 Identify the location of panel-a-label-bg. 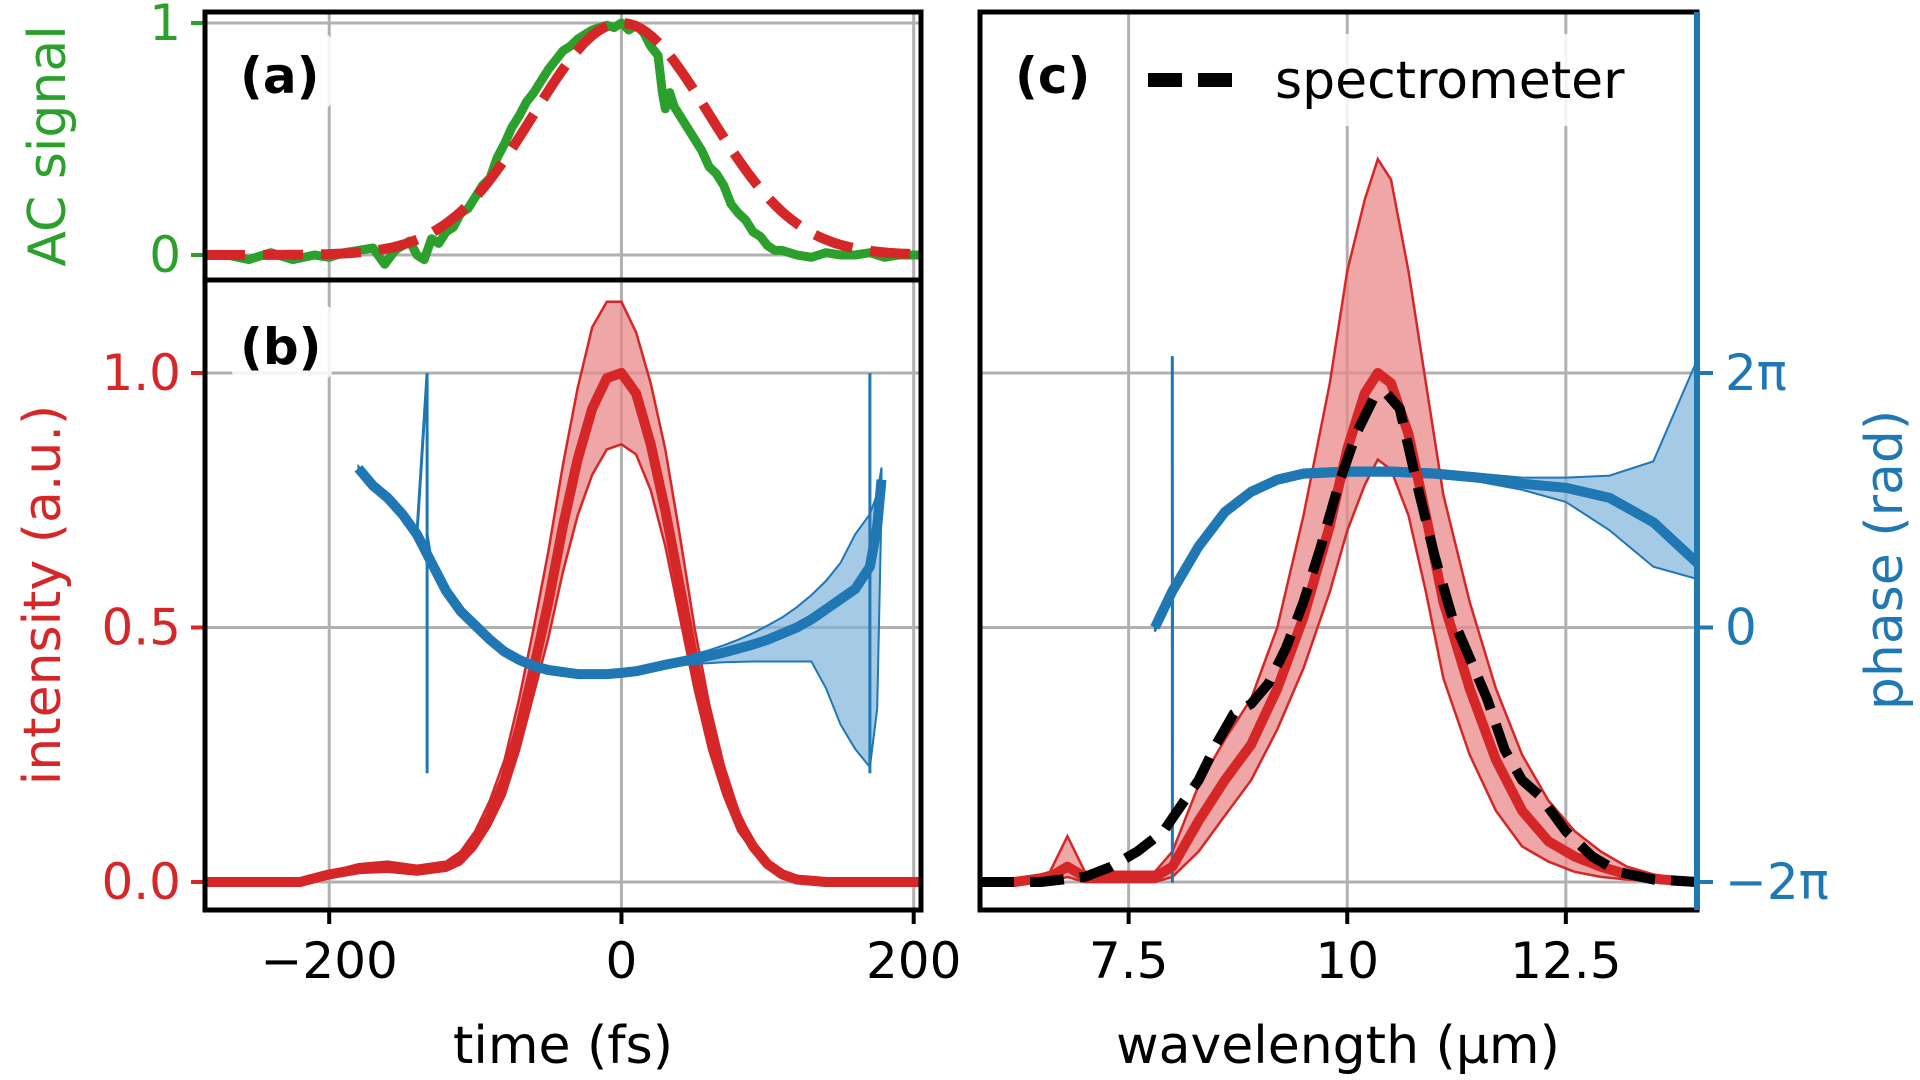
(282, 71).